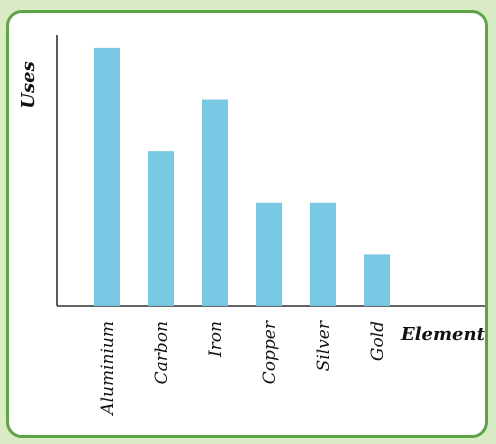 This screenshot has width=496, height=444. Describe the element at coordinates (269, 254) in the screenshot. I see `bar-copper` at that location.